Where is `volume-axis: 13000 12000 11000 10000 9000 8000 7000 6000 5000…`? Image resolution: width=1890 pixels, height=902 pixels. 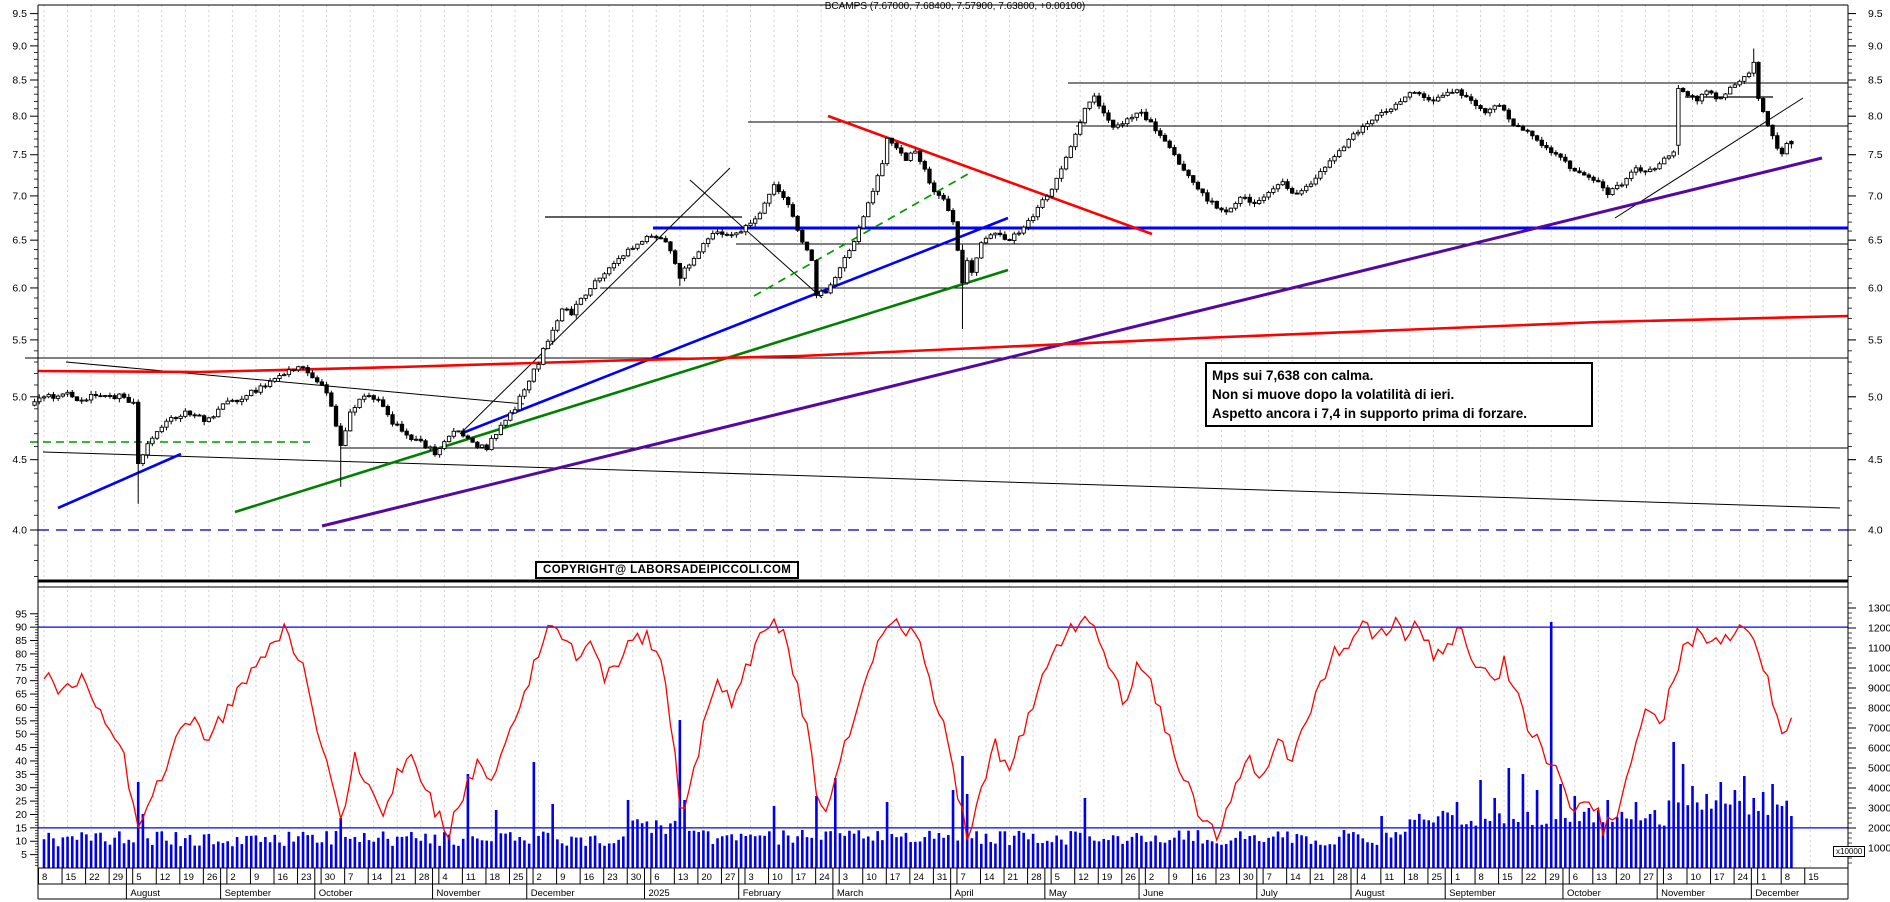
volume-axis: 13000 12000 11000 10000 9000 8000 7000 6000 5000… is located at coordinates (1869, 733).